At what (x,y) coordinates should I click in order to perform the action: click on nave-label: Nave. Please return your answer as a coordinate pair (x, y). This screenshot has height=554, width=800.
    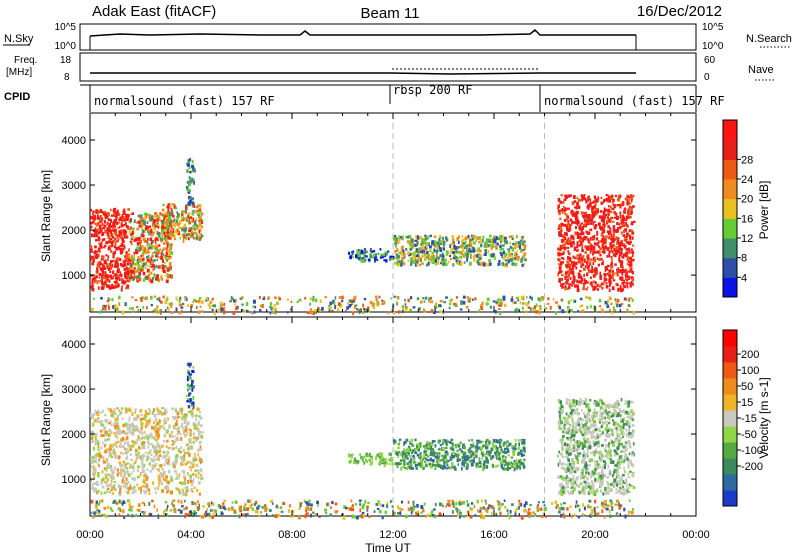
    Looking at the image, I should click on (761, 70).